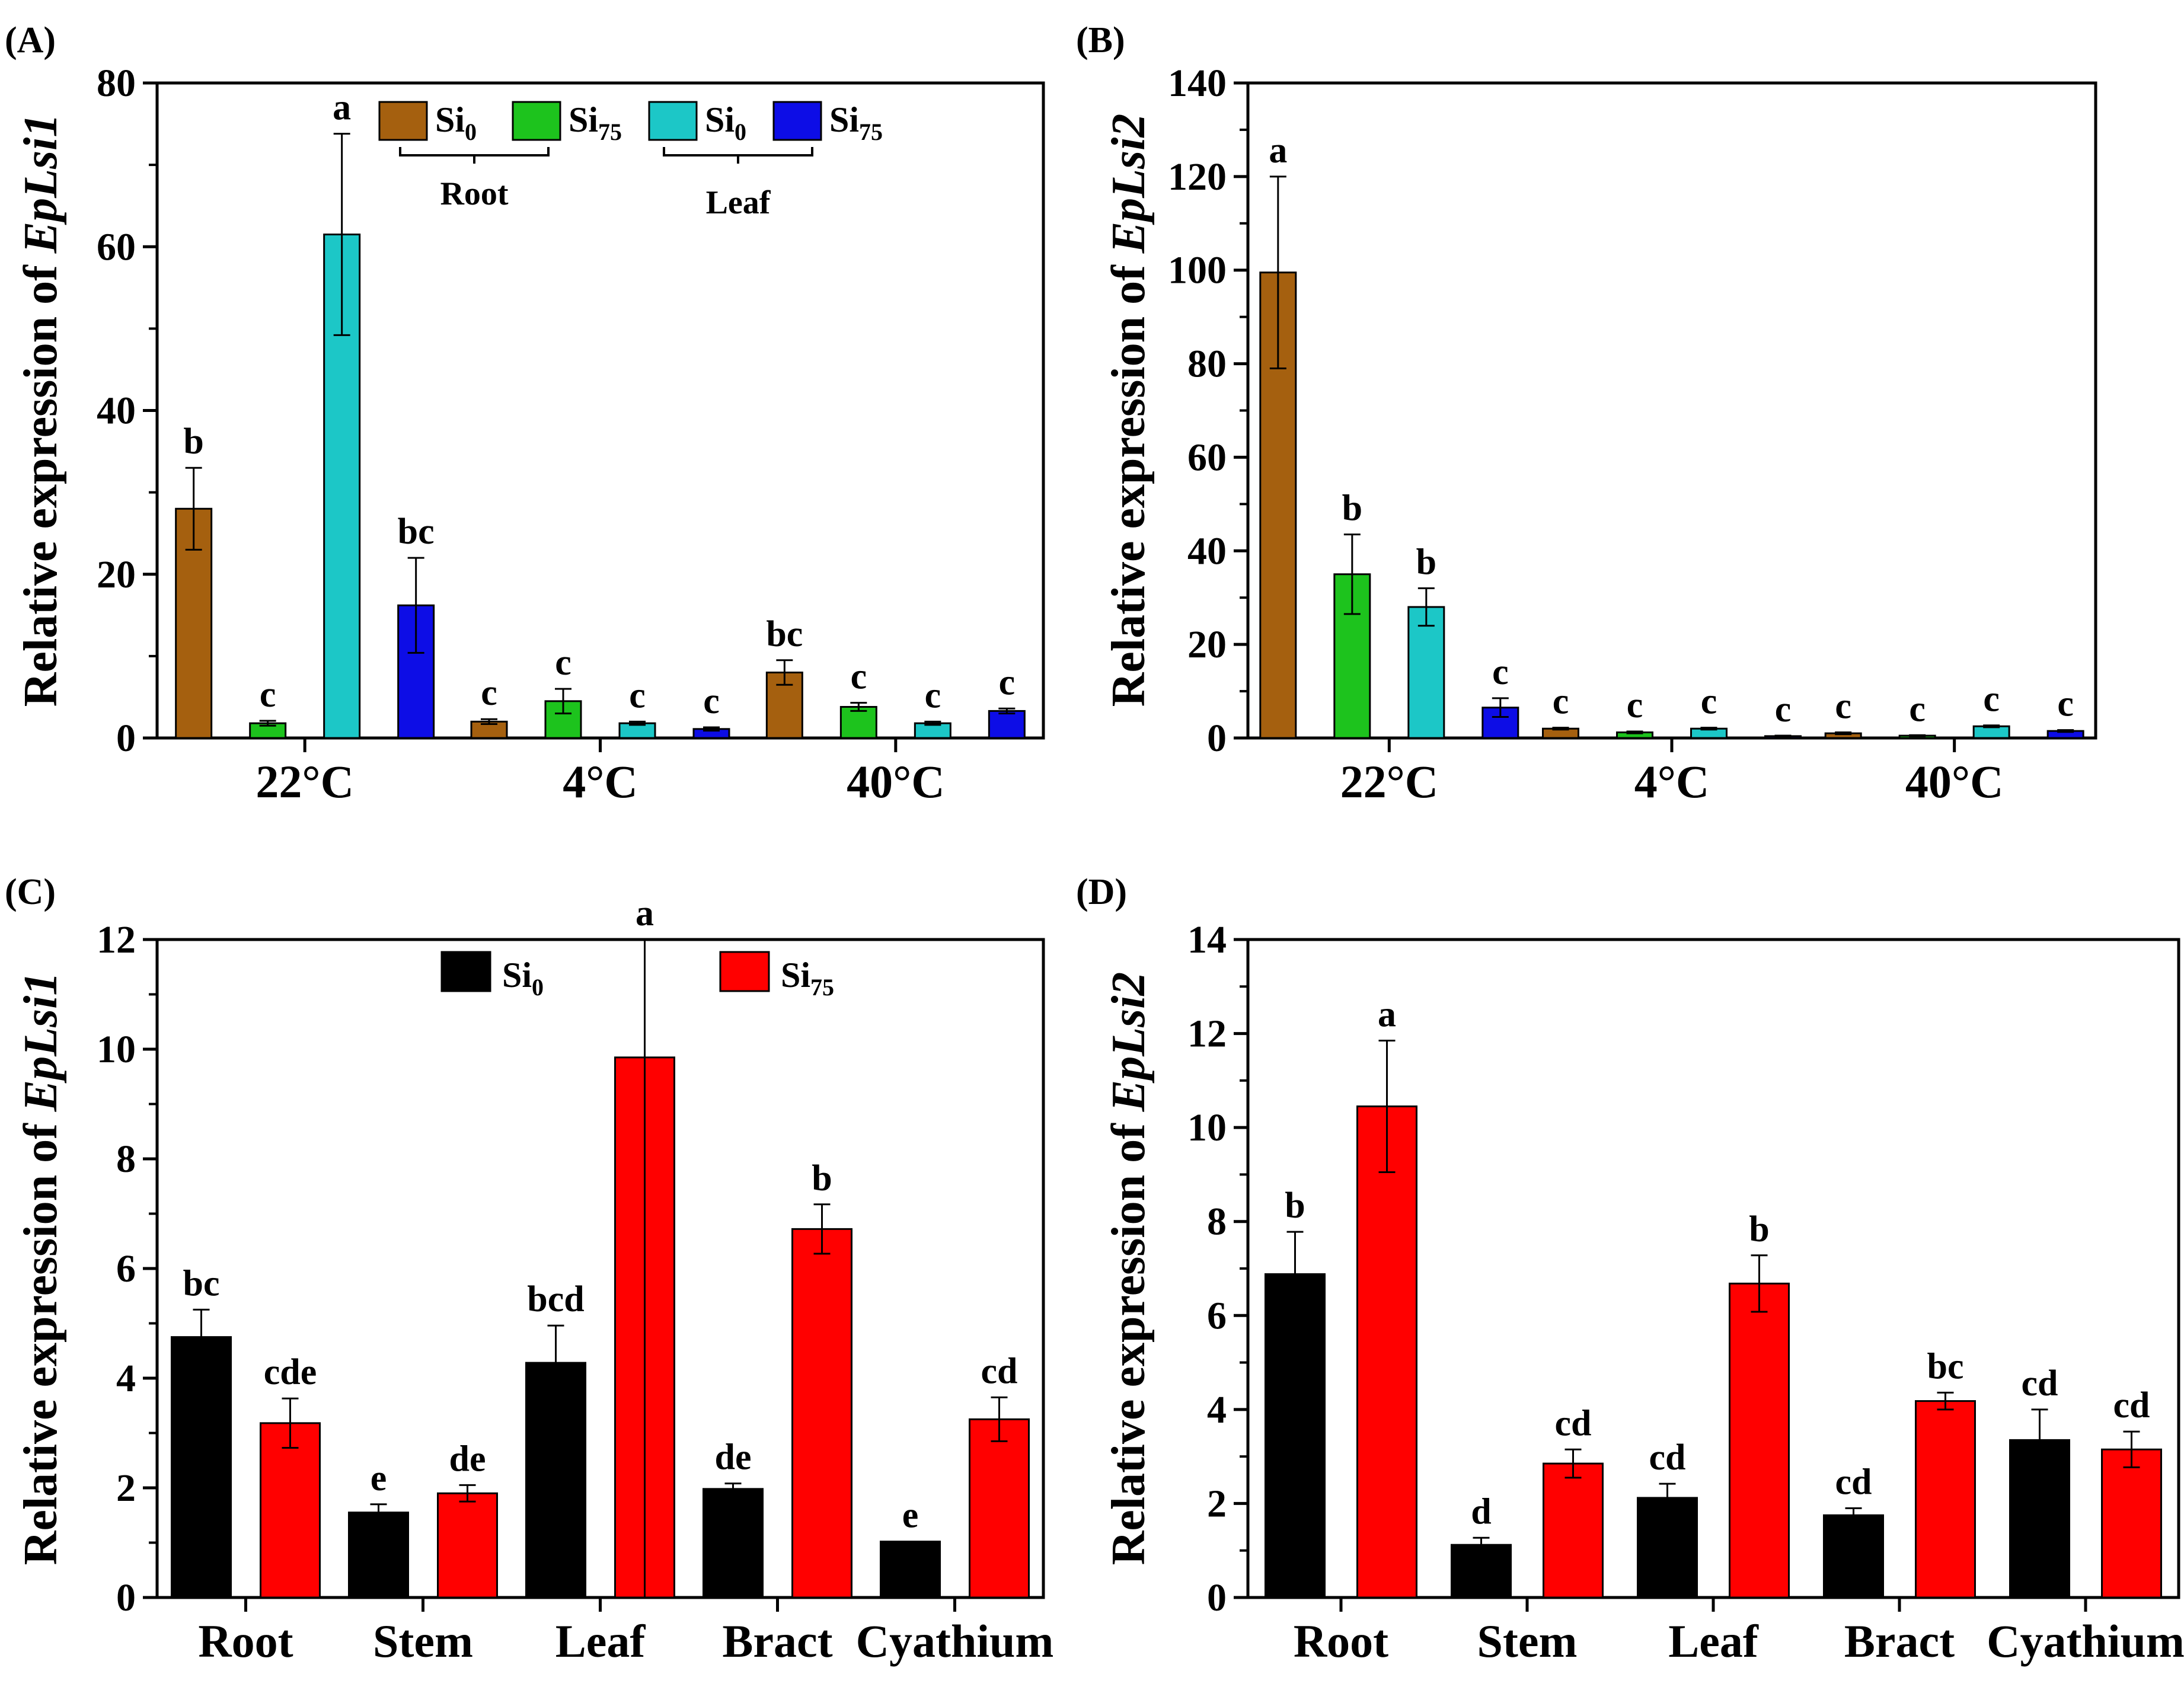 This screenshot has height=1687, width=2184. What do you see at coordinates (1129, 184) in the screenshot?
I see `y-axis-title-gene: EpLsi2` at bounding box center [1129, 184].